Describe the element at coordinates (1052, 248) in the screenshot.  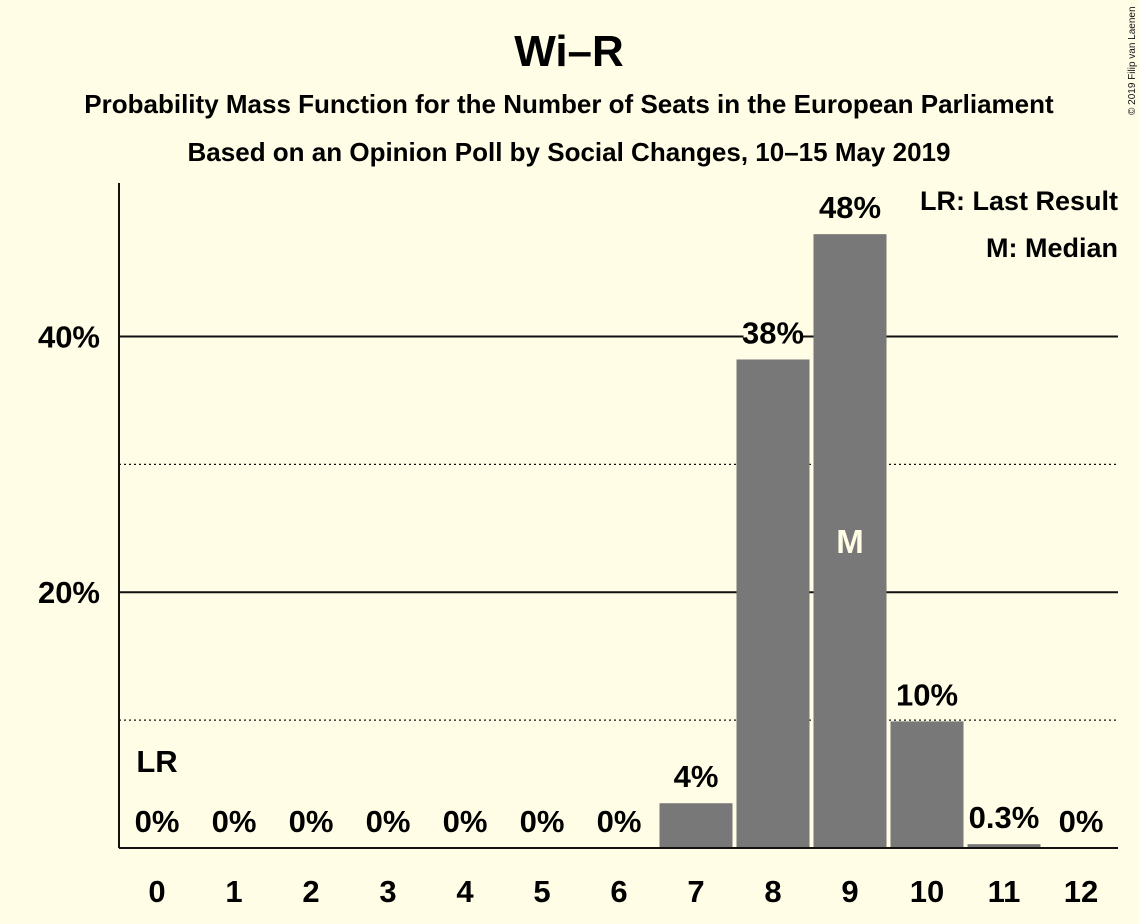
I see `legend-median: M: Median` at that location.